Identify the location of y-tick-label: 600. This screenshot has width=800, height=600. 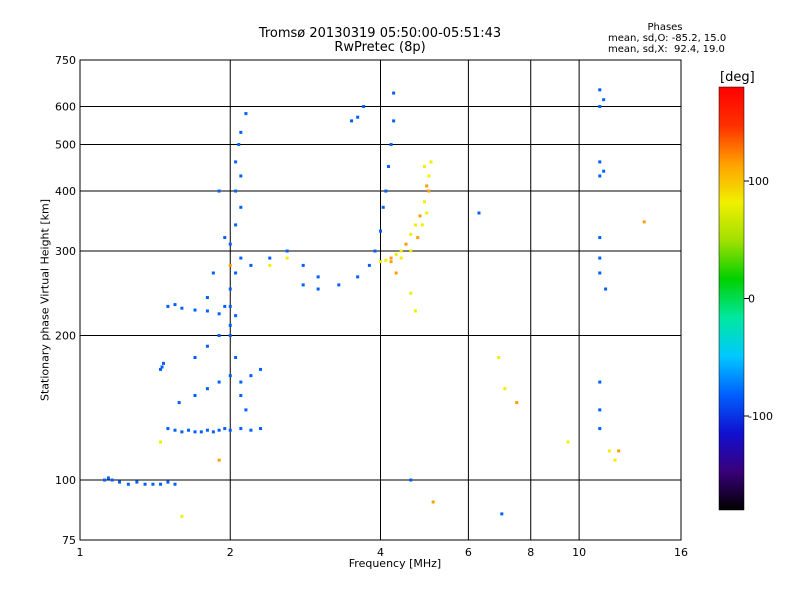
(65, 107).